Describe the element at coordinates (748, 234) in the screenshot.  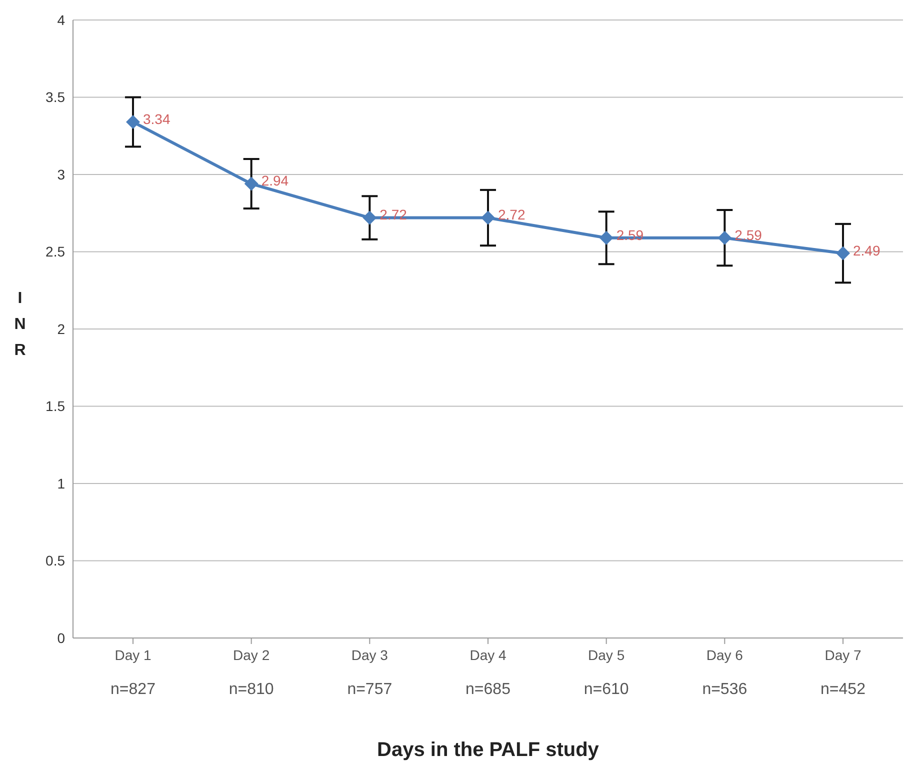
I see `data-label: 2.59` at that location.